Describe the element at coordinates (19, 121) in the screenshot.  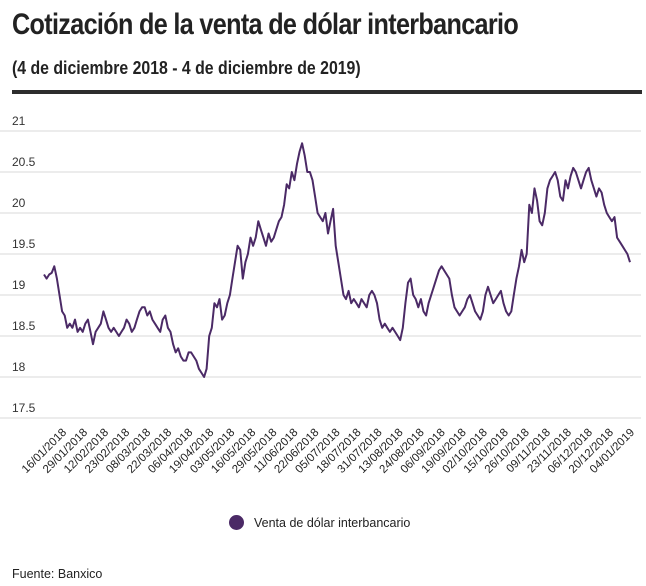
I see `y-tick-label: 21` at that location.